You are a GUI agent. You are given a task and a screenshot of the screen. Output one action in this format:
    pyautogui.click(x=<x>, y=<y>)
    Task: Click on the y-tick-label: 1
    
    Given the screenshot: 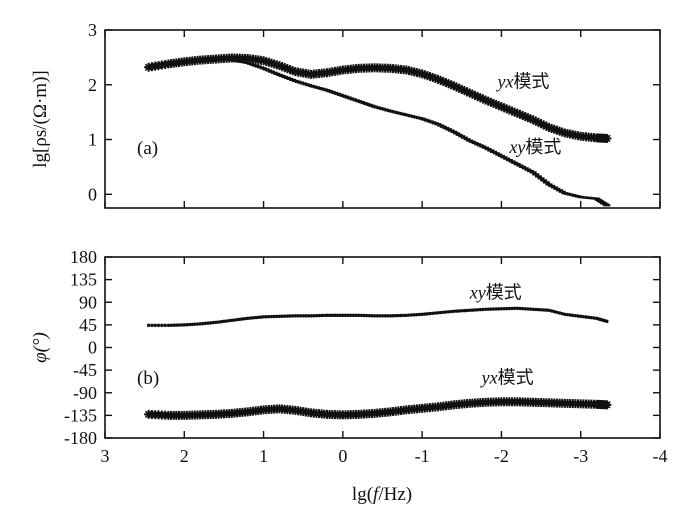 What is the action you would take?
    pyautogui.click(x=92, y=140)
    